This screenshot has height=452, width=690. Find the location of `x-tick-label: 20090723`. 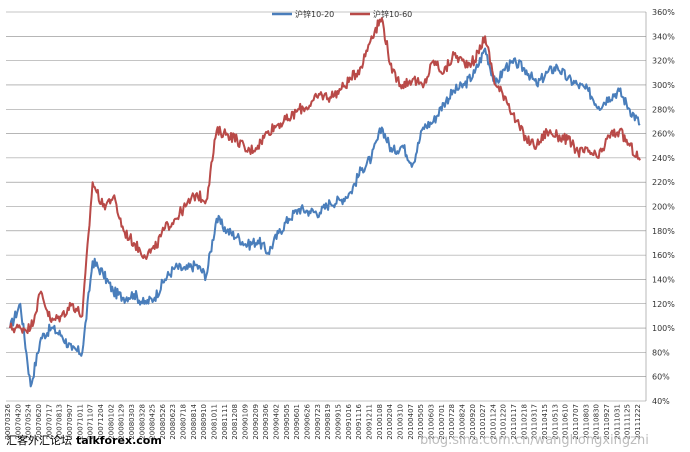

x-tick-label: 20090723 is located at coordinates (318, 422).